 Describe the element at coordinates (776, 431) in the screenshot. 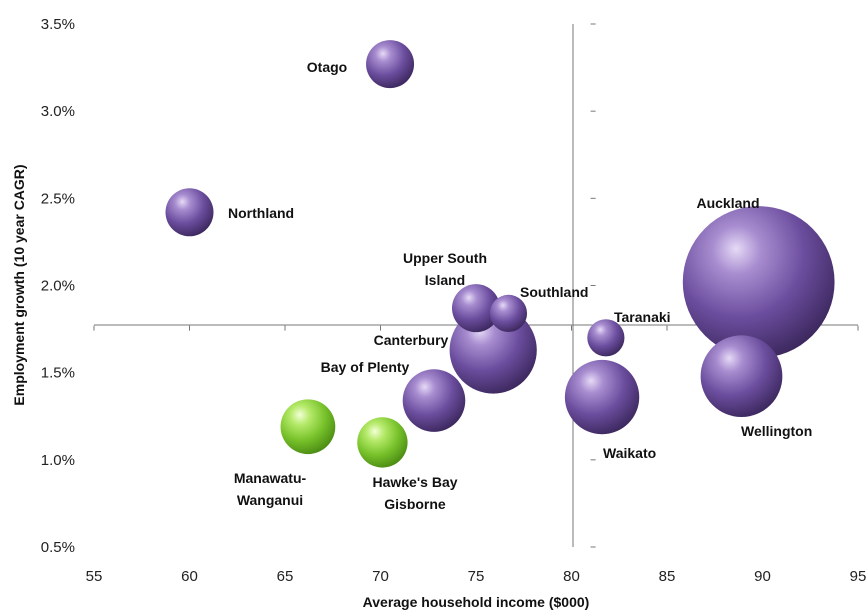

I see `bubble-label: Wellington` at that location.